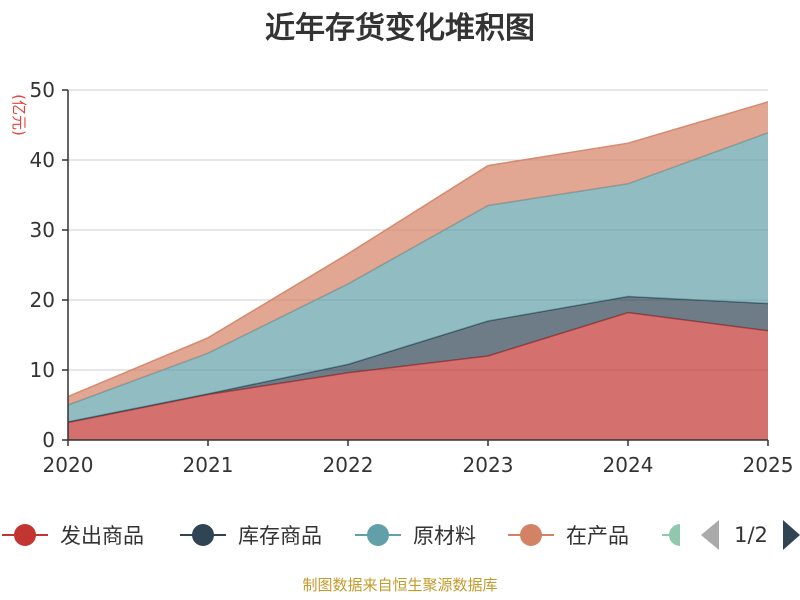 The width and height of the screenshot is (800, 600). Describe the element at coordinates (102, 536) in the screenshot. I see `legend-label: 发出商品` at that location.